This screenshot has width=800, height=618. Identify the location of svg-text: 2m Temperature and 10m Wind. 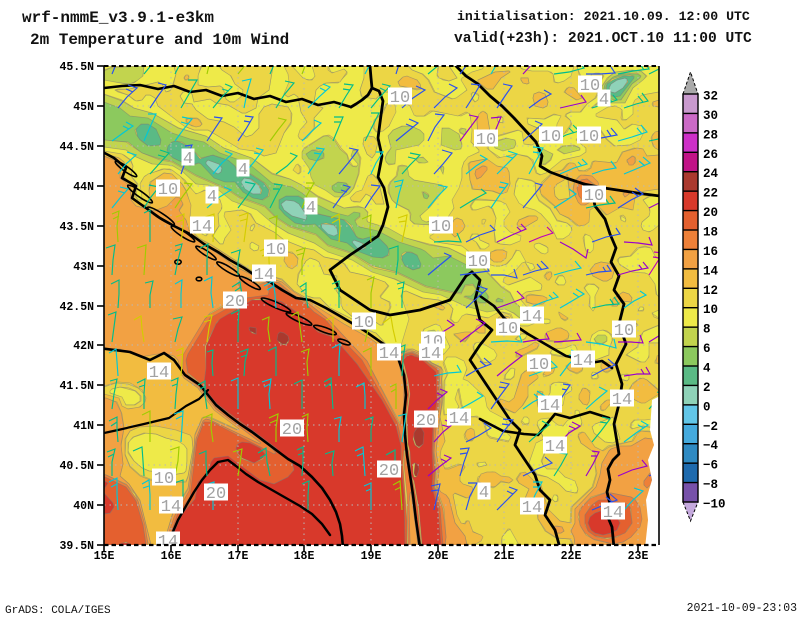
(159, 40).